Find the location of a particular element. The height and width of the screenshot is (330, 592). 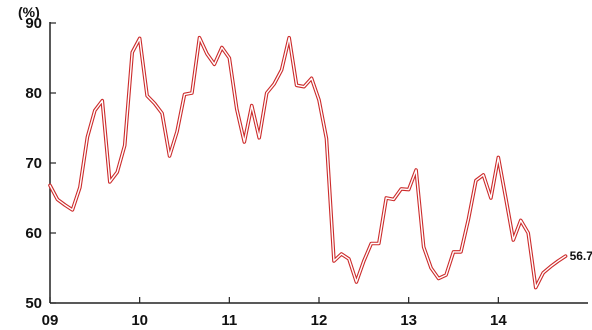

x-axis-ticks: 09 10 11 12 13 14 is located at coordinates (274, 313).